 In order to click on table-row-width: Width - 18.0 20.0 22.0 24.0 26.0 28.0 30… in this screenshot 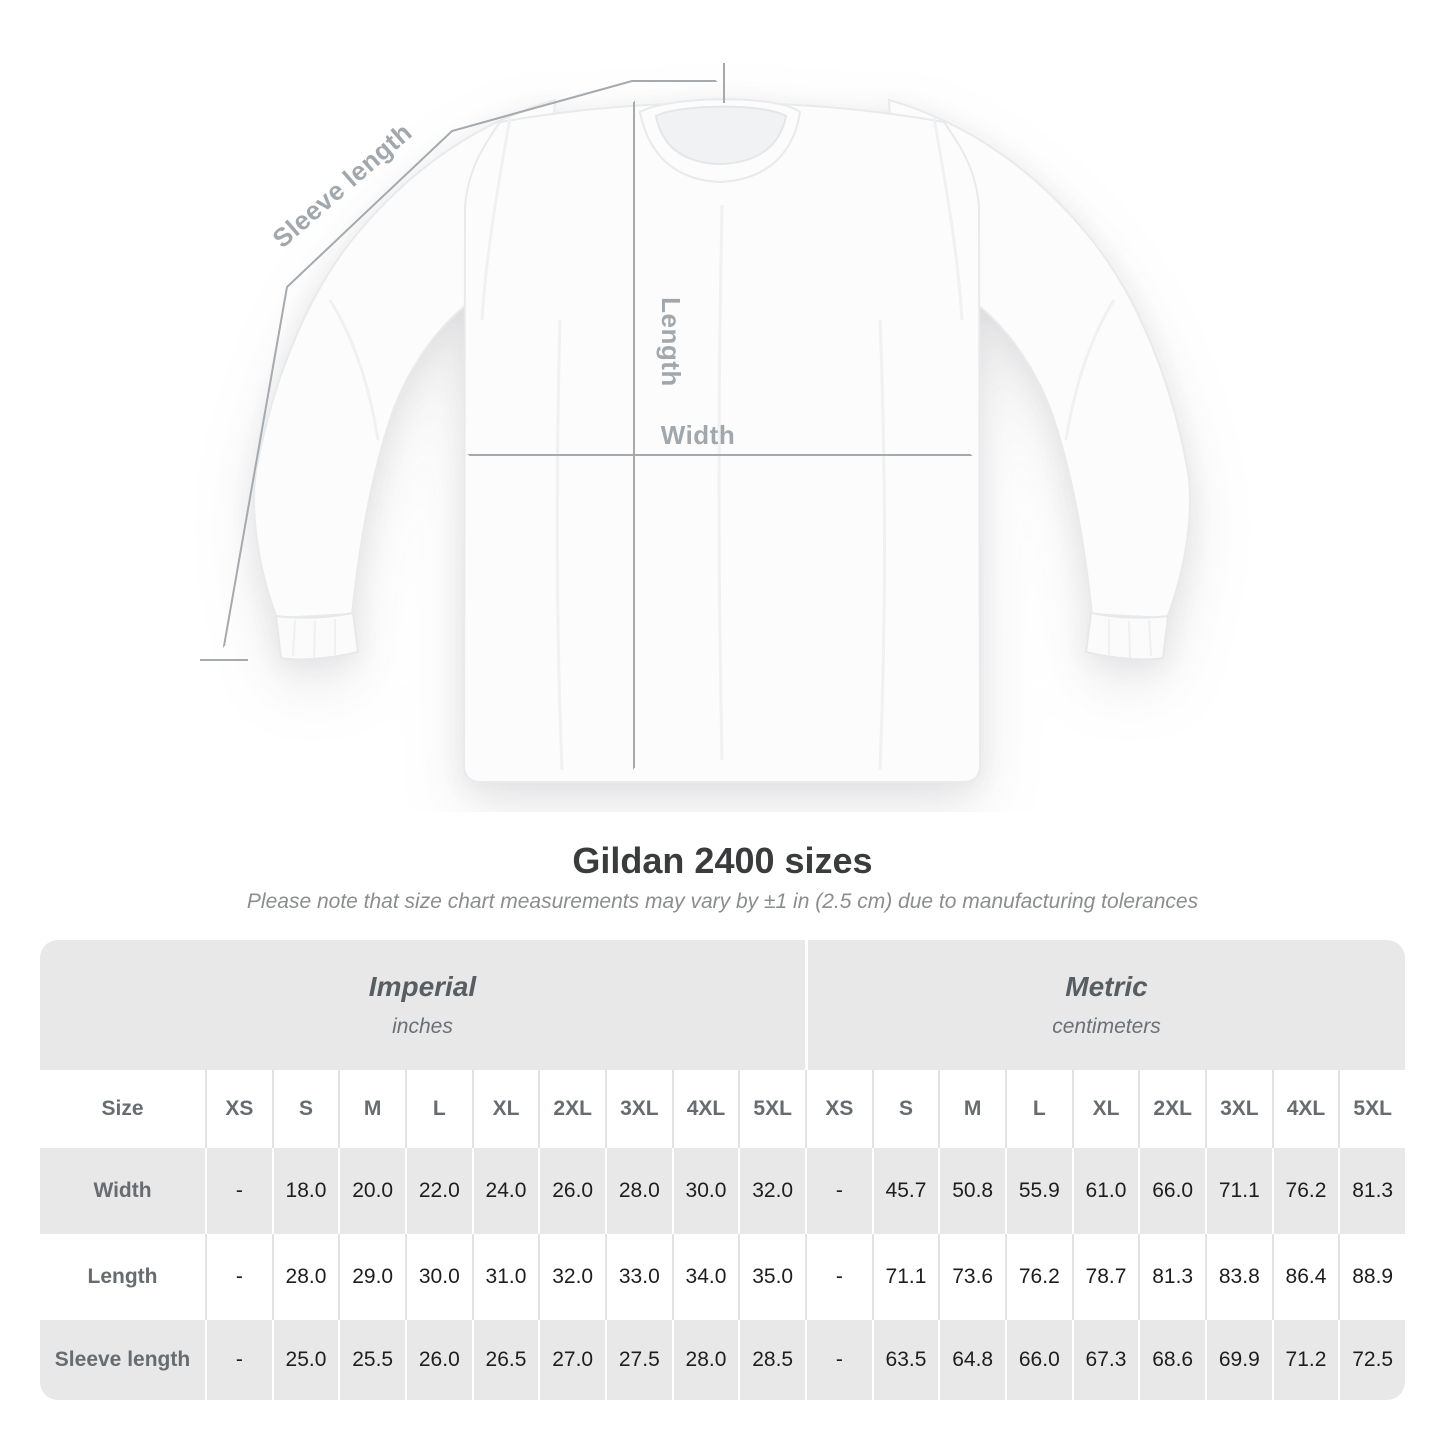, I will do `click(722, 1191)`.